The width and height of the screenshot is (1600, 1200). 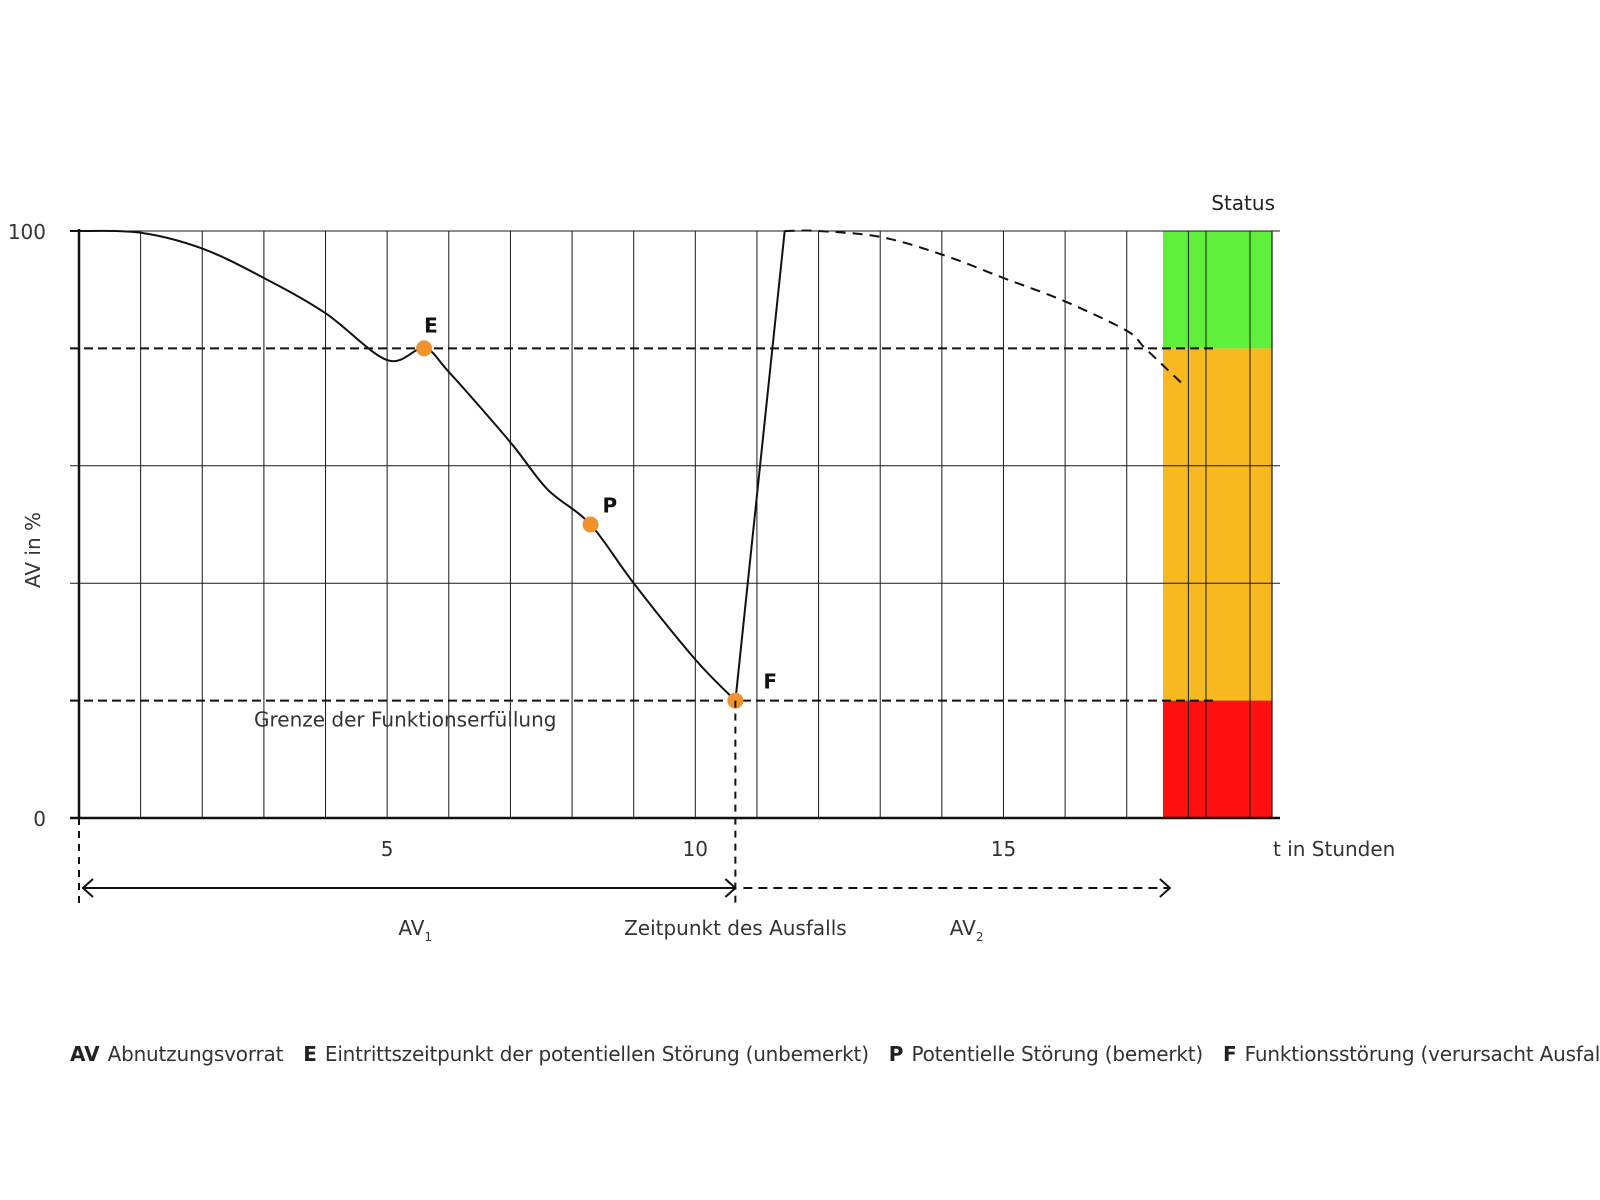 What do you see at coordinates (1334, 849) in the screenshot?
I see `x-axis-label: t in Stunden` at bounding box center [1334, 849].